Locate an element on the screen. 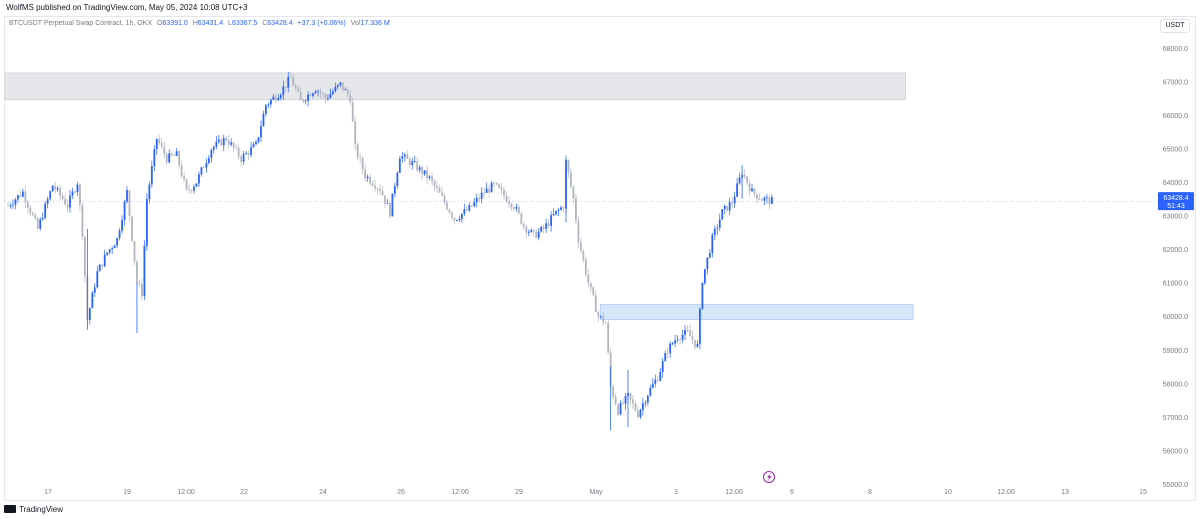  x-tick-label: 12:00 is located at coordinates (734, 492).